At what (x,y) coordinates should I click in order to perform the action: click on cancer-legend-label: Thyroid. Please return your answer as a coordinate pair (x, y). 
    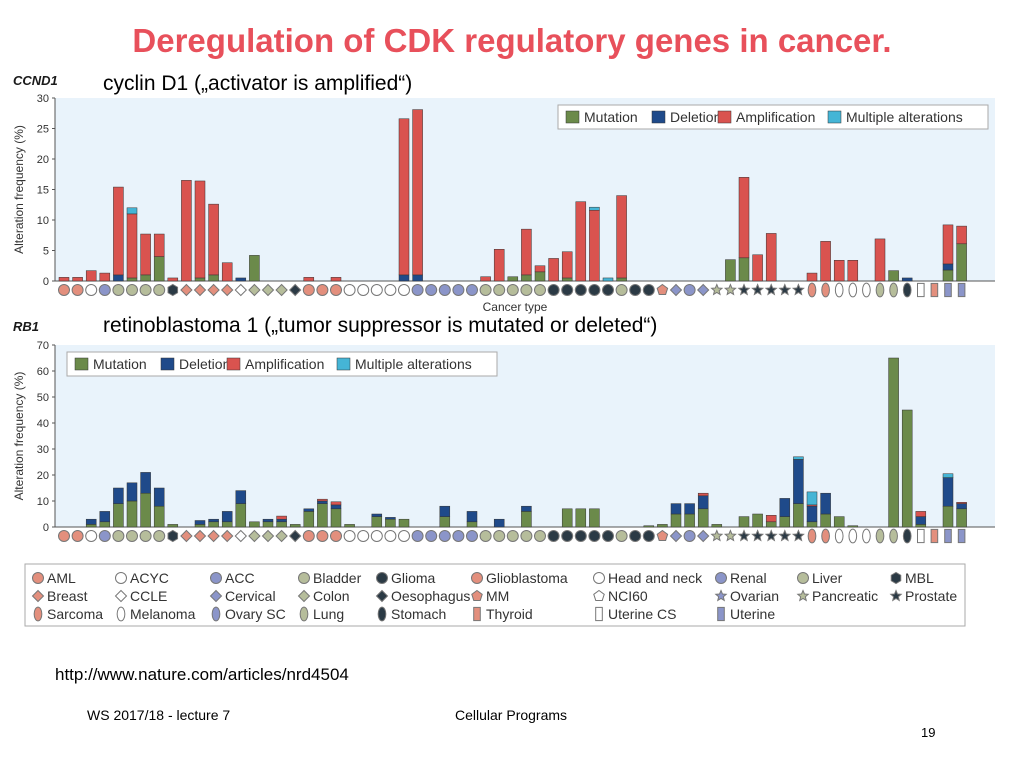
    Looking at the image, I should click on (509, 614).